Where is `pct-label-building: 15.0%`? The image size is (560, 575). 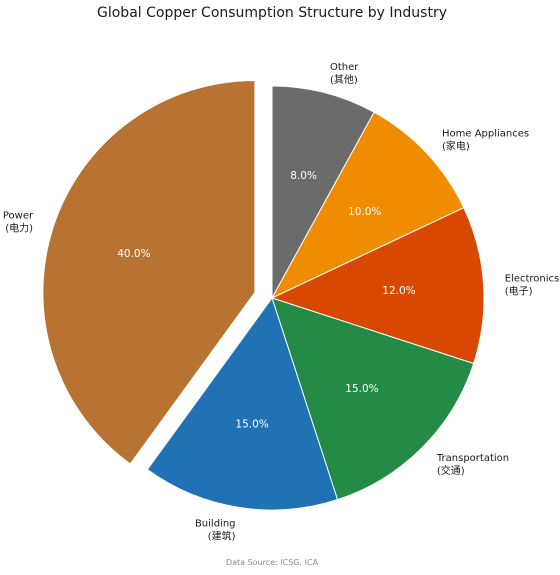
pct-label-building: 15.0% is located at coordinates (251, 425).